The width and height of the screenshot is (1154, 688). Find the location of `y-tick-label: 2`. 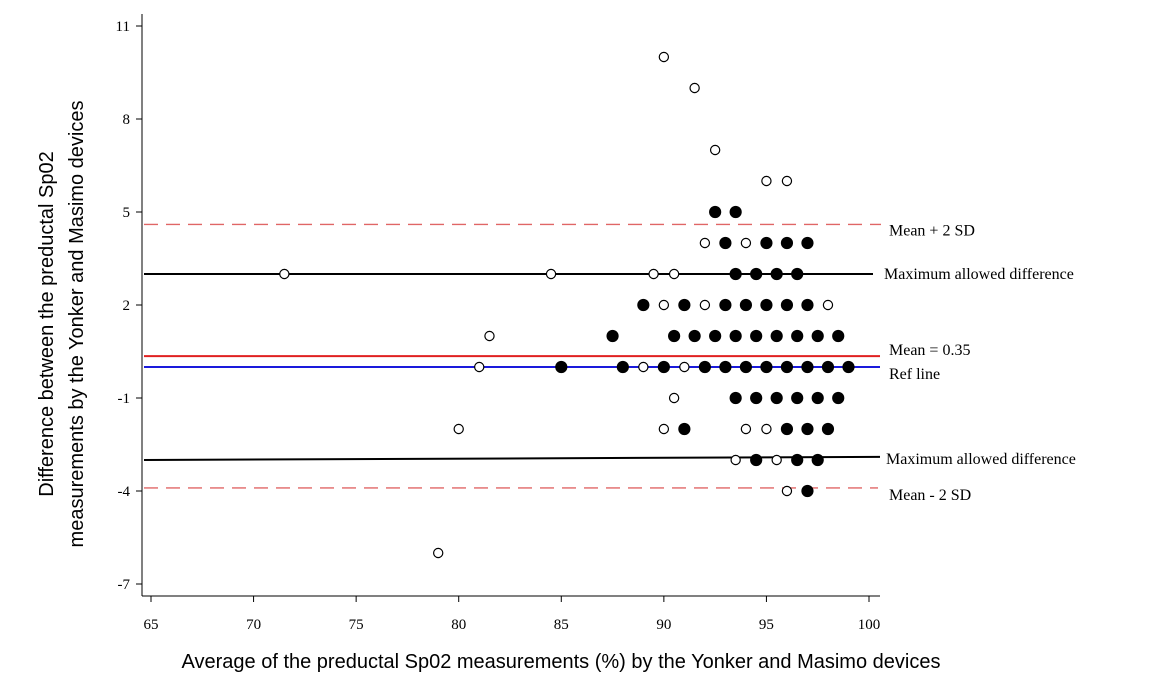

y-tick-label: 2 is located at coordinates (127, 306).